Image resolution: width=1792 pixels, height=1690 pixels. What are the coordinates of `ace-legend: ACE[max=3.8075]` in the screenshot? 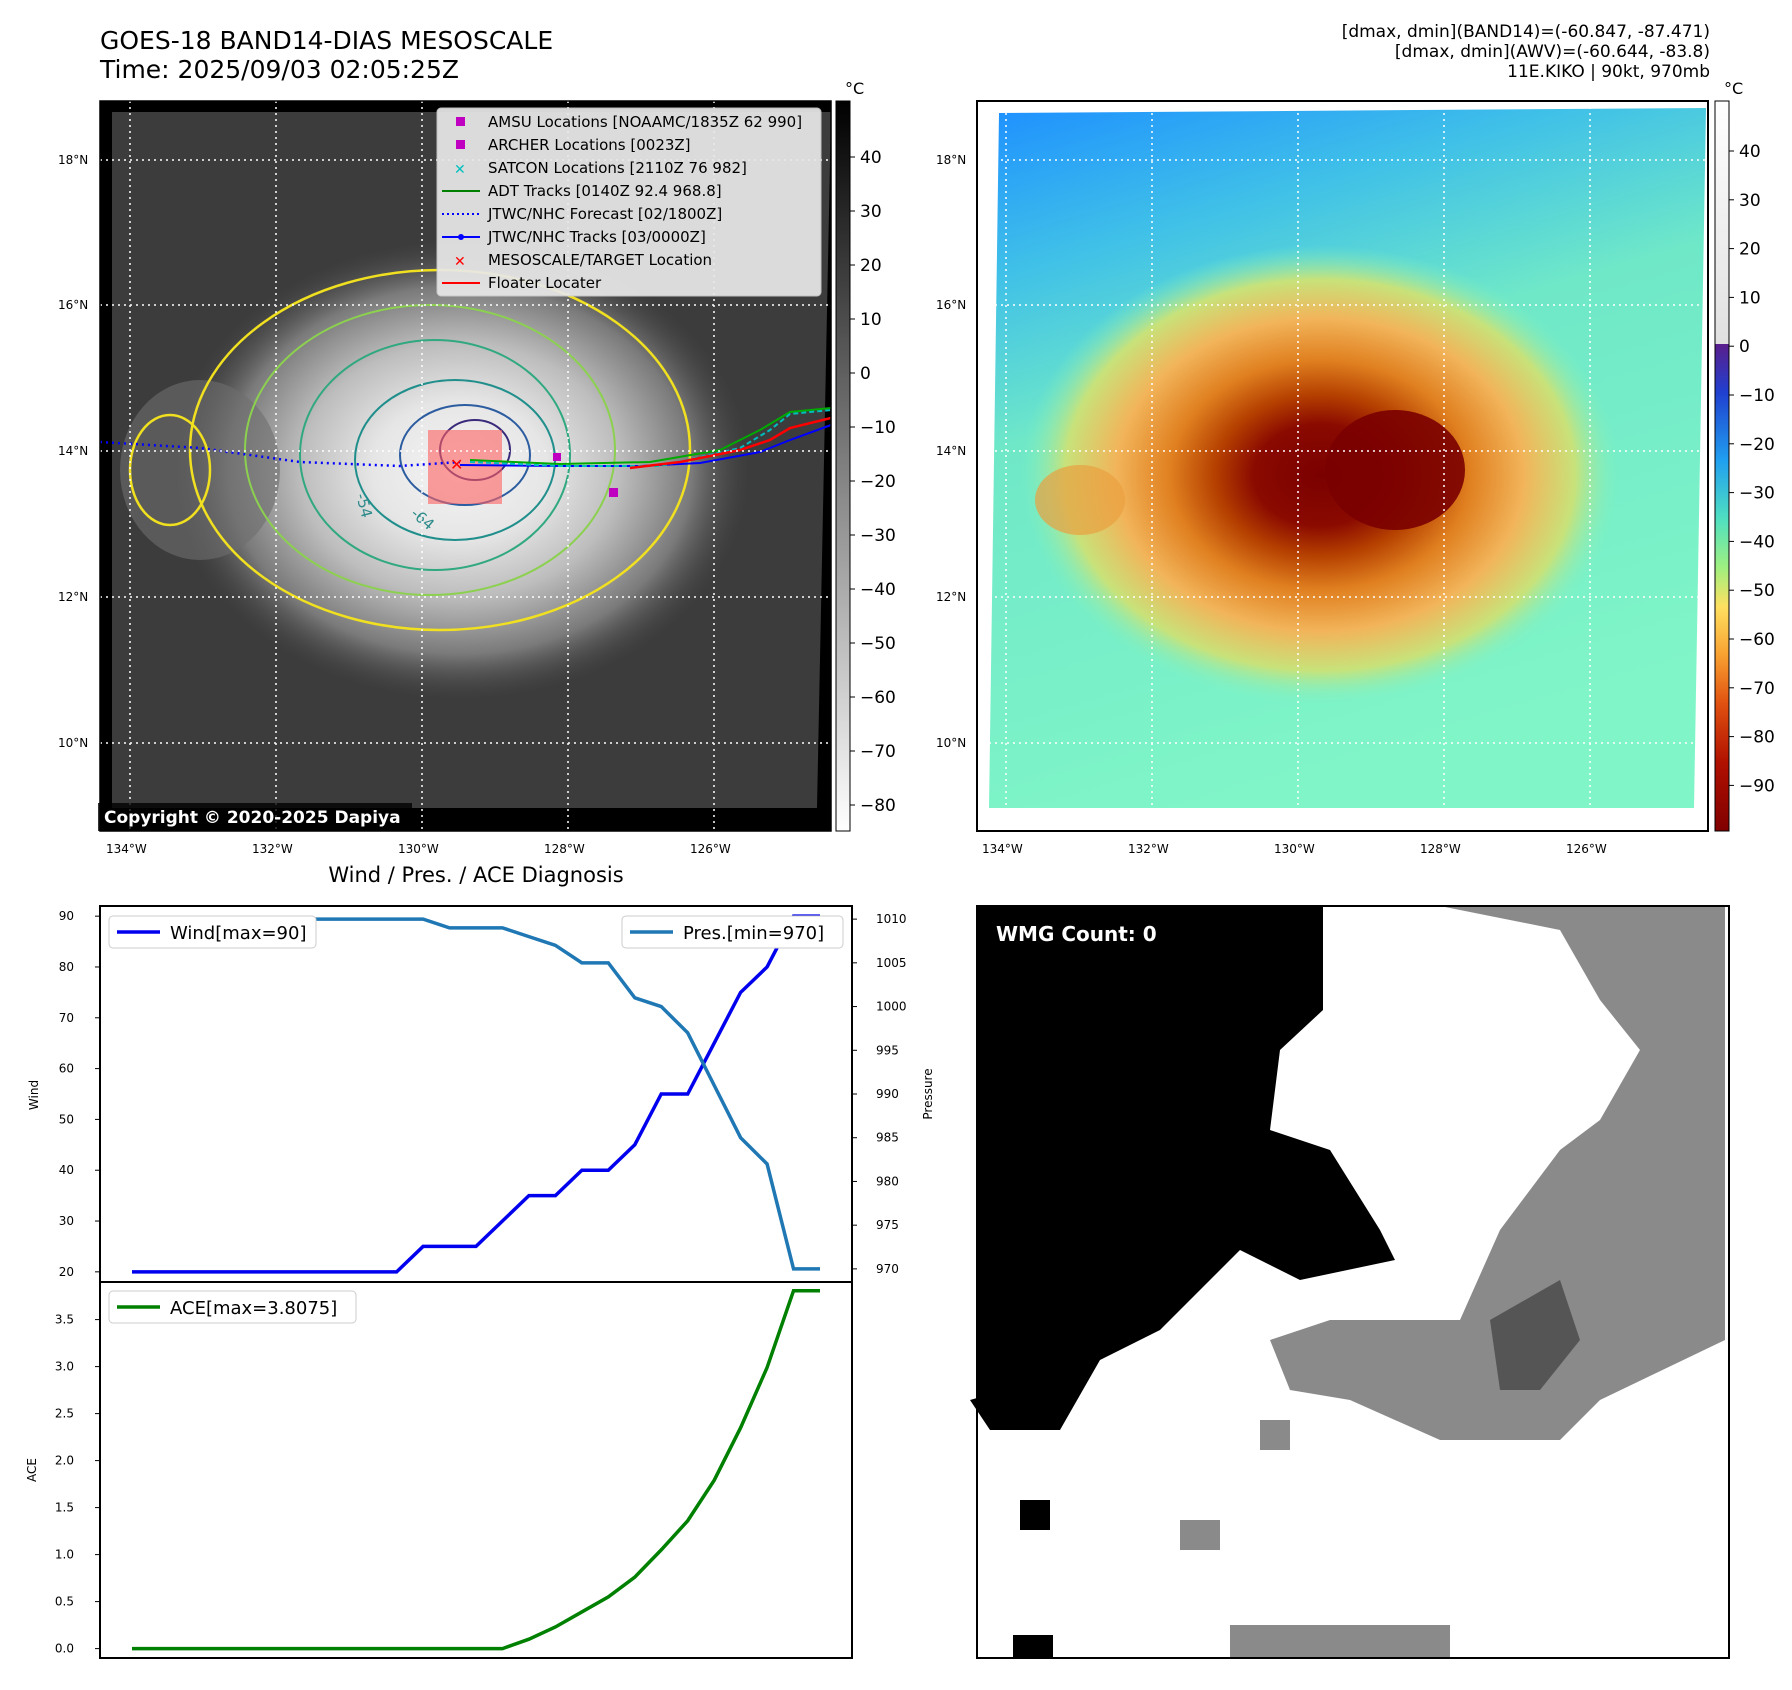 It's located at (232, 1307).